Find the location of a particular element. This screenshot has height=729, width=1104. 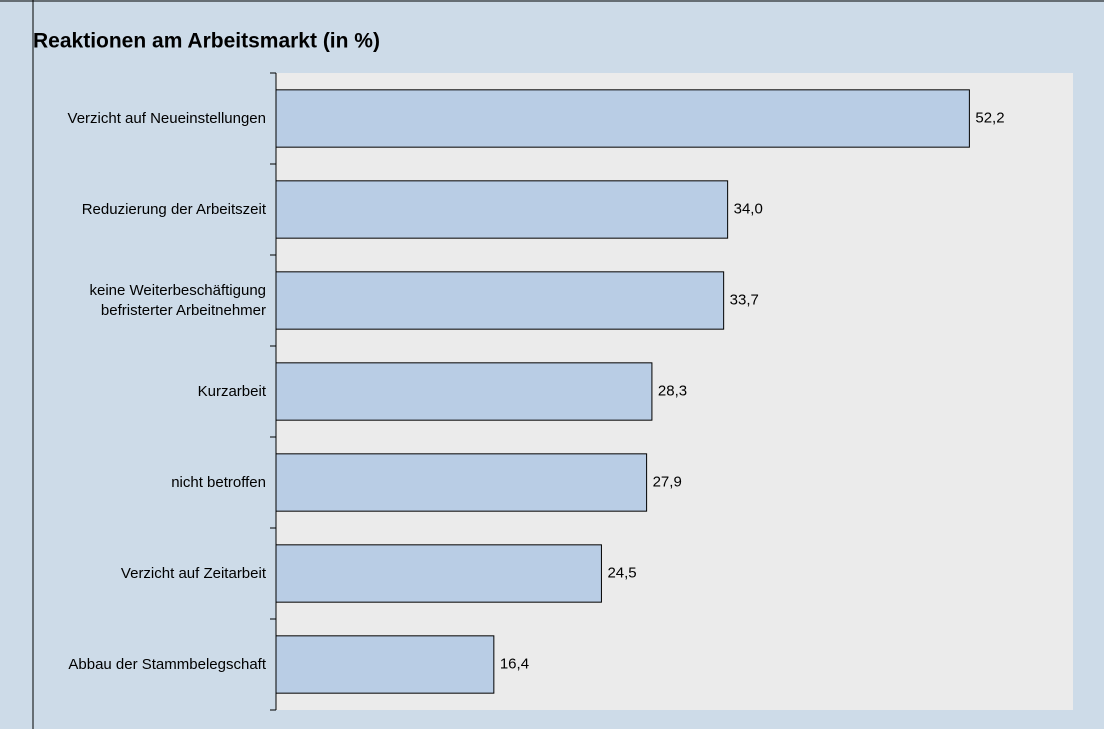

value-label: 24,5 is located at coordinates (621, 572).